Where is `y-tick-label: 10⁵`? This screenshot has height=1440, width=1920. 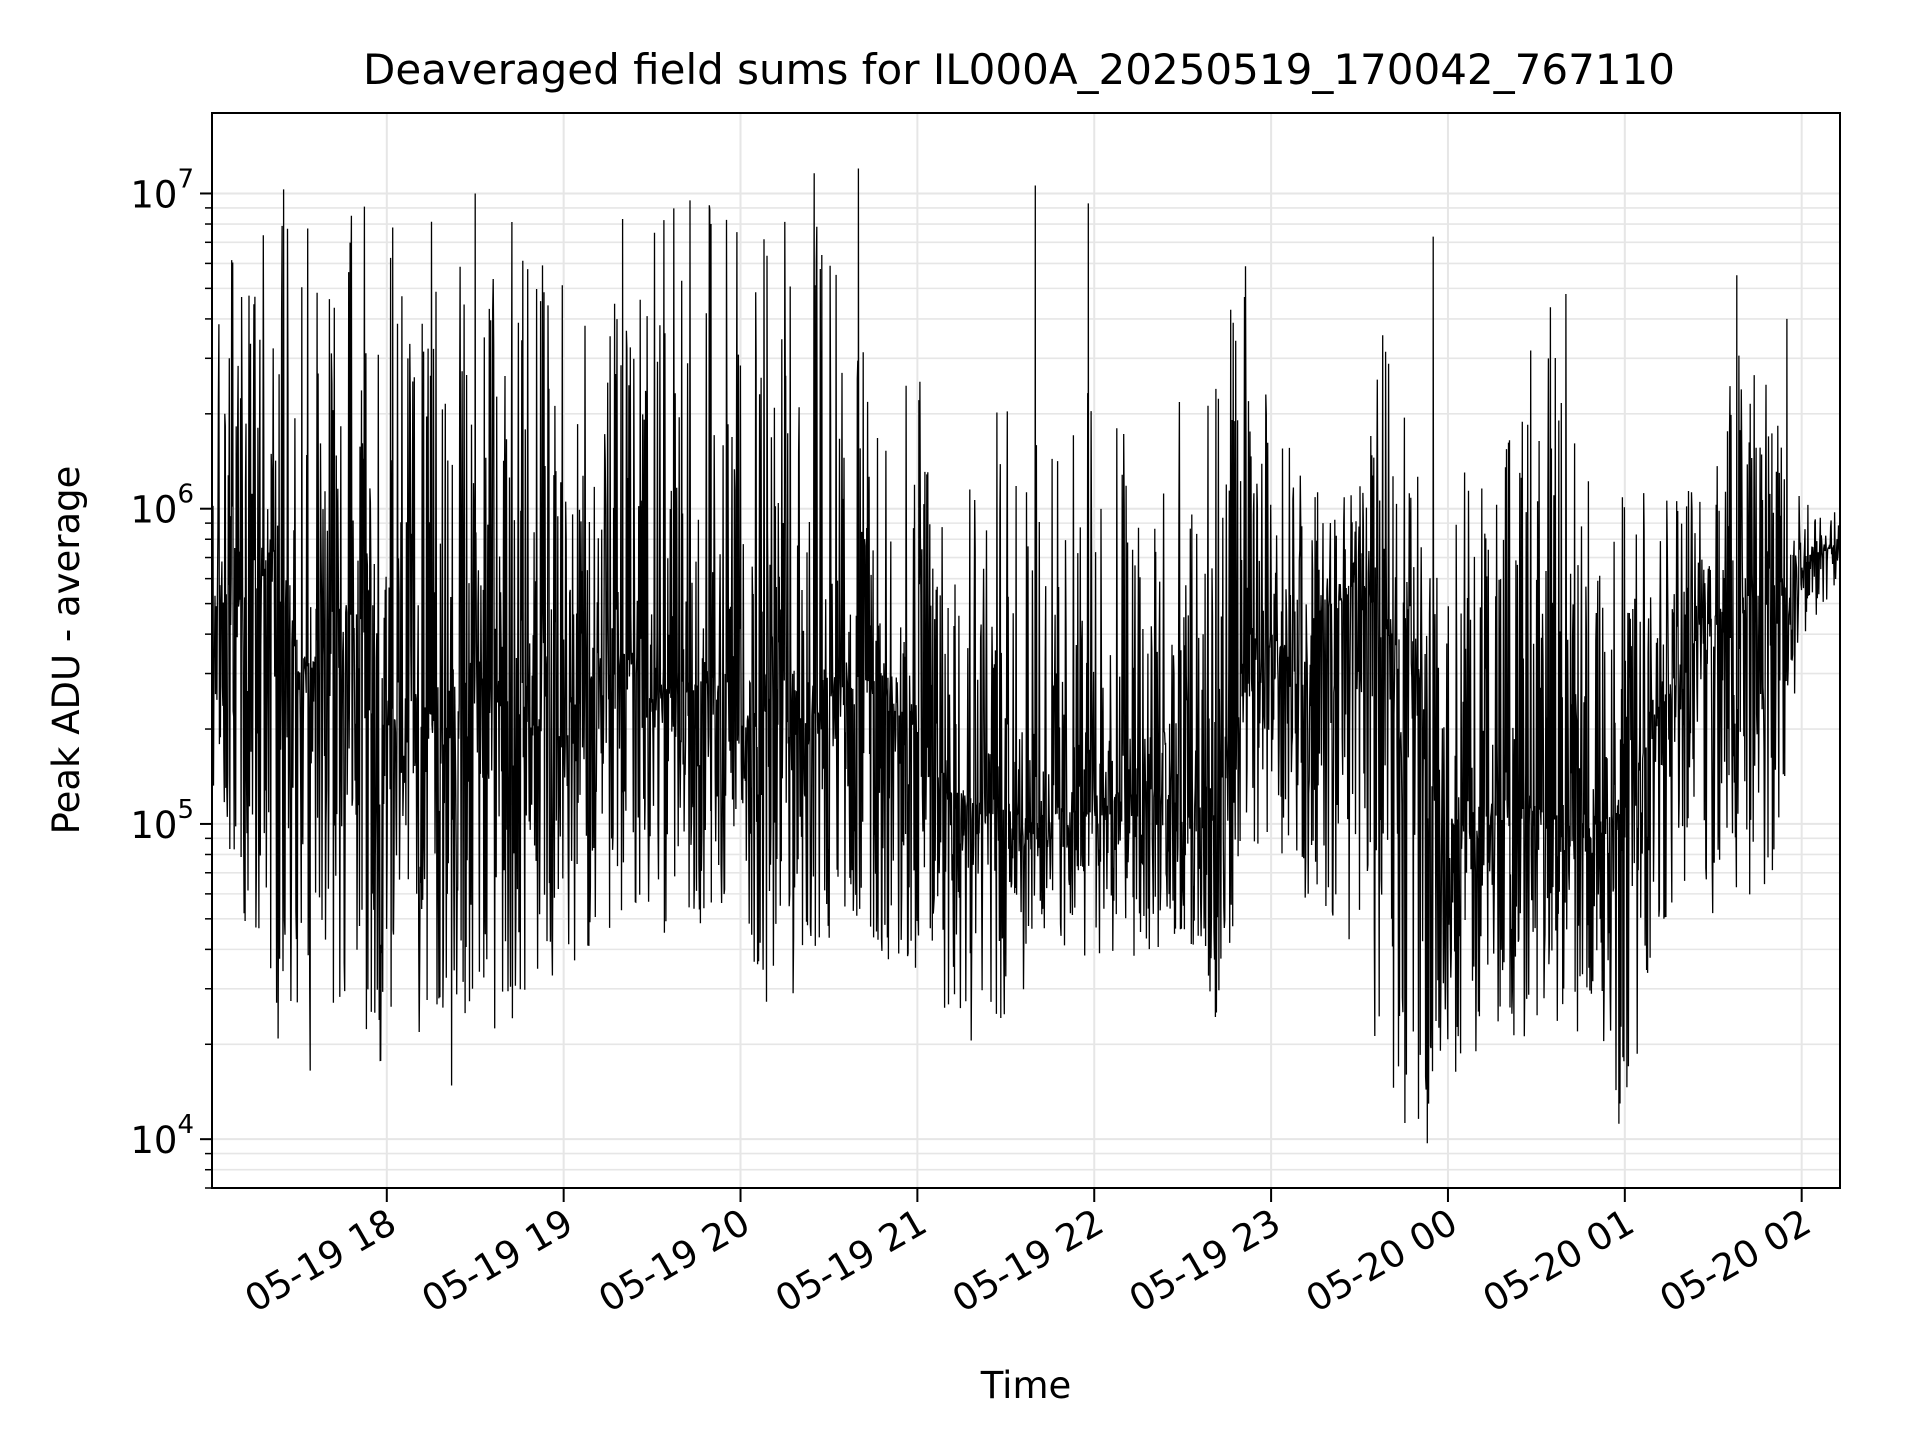
y-tick-label: 10⁵ is located at coordinates (162, 821).